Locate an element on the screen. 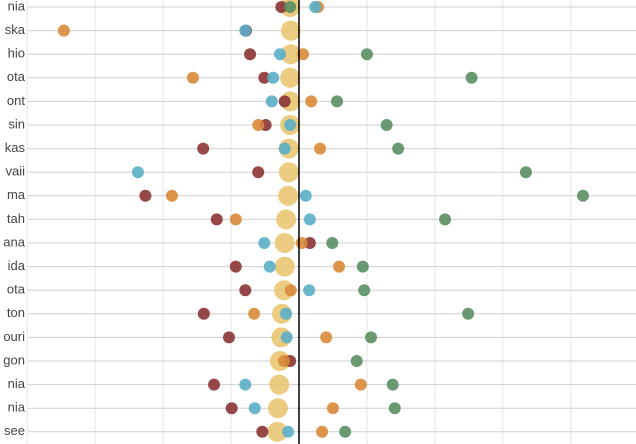  y-tick-label: ont is located at coordinates (16, 100).